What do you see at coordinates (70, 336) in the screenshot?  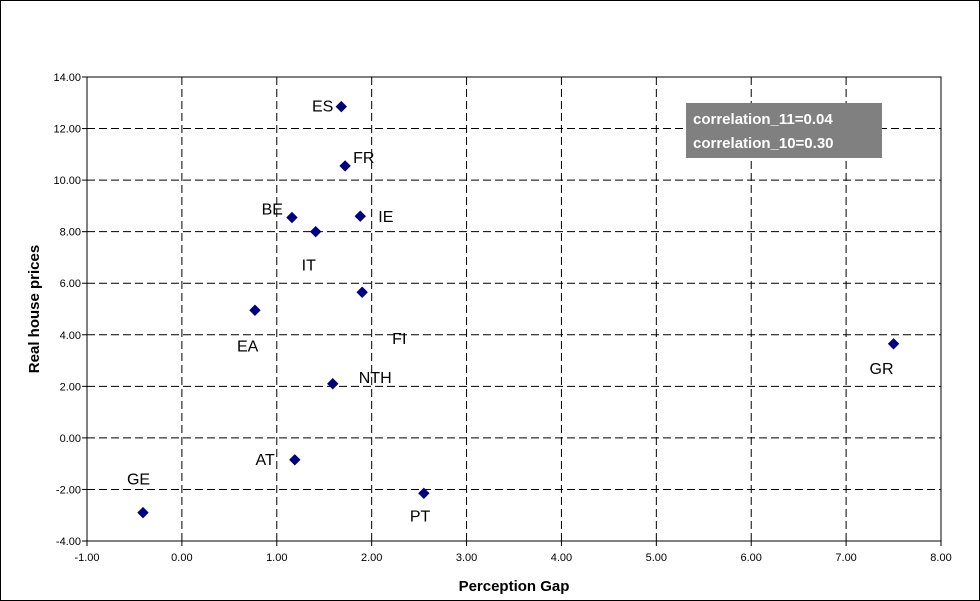 I see `y-tick-label-4: 4.00` at bounding box center [70, 336].